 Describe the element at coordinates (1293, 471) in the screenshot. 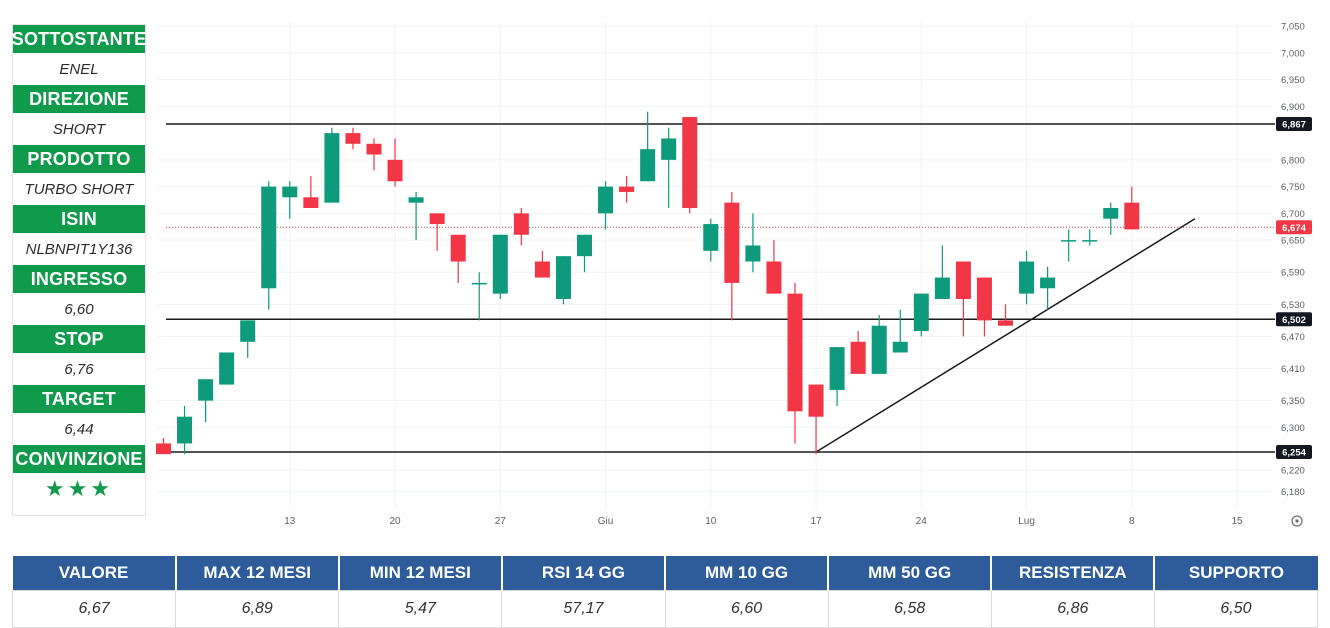

I see `y-tick-label: 6,220` at that location.